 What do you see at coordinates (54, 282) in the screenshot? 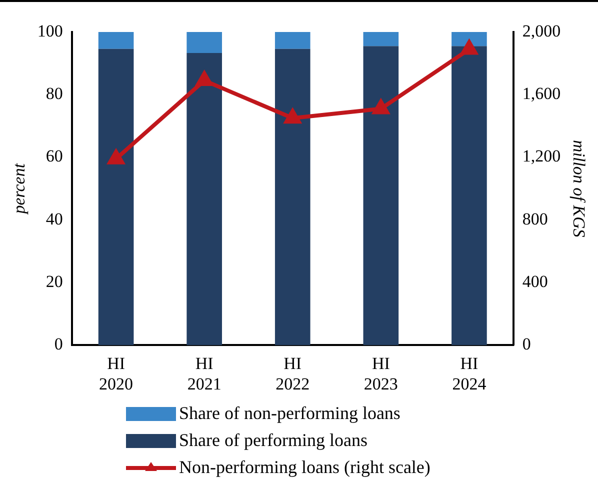
I see `y-tick-label: 20` at bounding box center [54, 282].